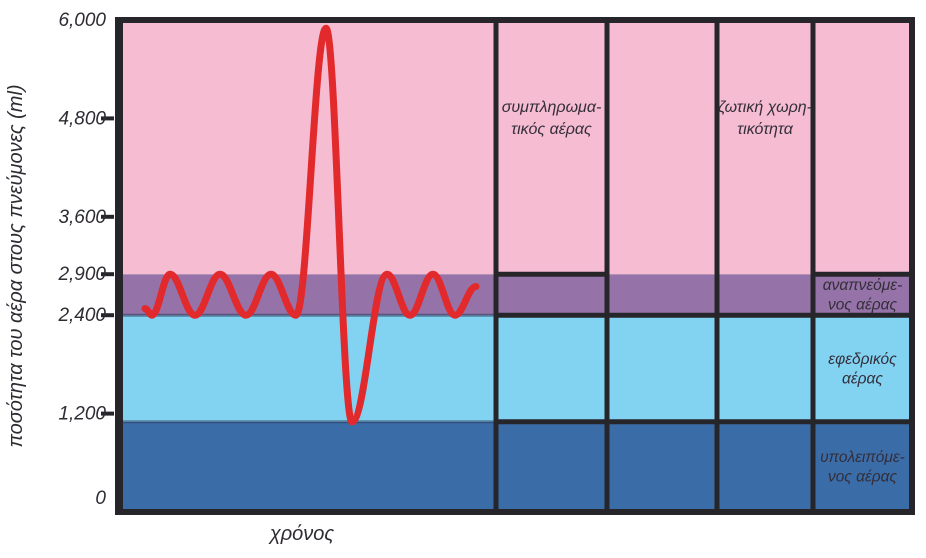 Image resolution: width=926 pixels, height=558 pixels. What do you see at coordinates (82, 20) in the screenshot?
I see `y-tick-label: 6,000` at bounding box center [82, 20].